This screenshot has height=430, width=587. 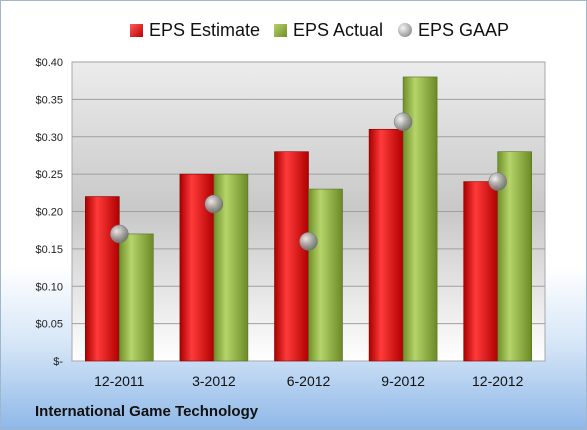 I want to click on x-tick-label: 9-2012, so click(x=403, y=381).